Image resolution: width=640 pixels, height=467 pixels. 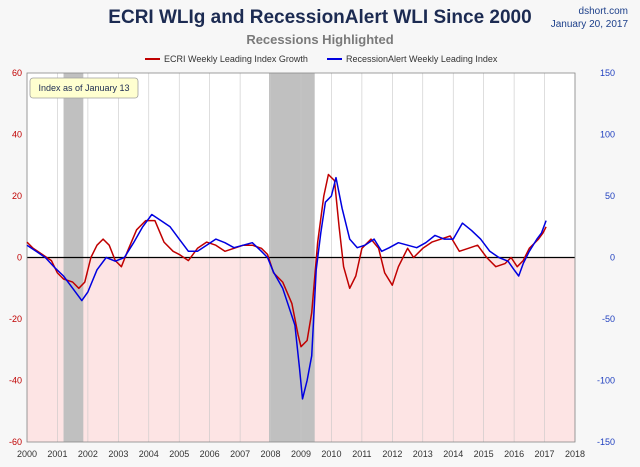 What do you see at coordinates (210, 454) in the screenshot?
I see `x-tick-label-6: 2006` at bounding box center [210, 454].